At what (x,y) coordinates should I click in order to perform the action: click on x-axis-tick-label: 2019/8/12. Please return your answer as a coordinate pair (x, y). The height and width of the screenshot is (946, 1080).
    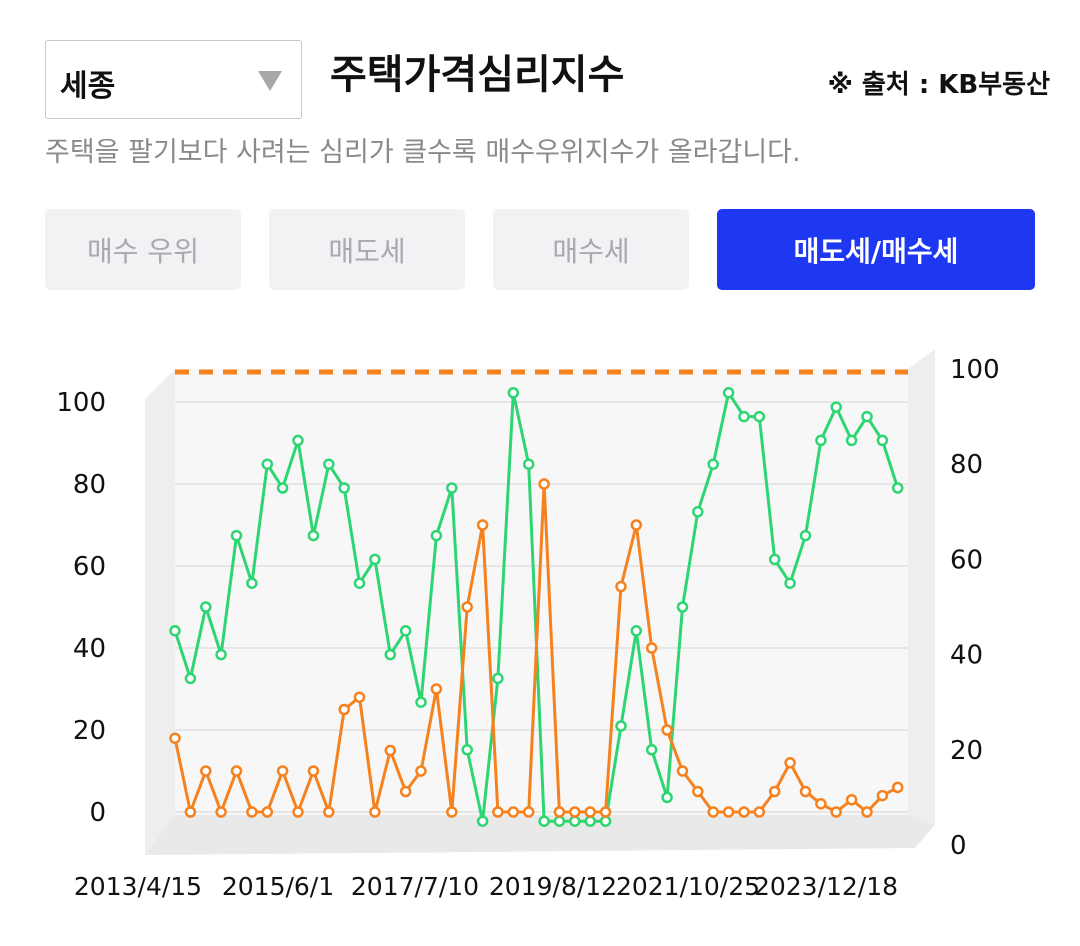
    Looking at the image, I should click on (553, 886).